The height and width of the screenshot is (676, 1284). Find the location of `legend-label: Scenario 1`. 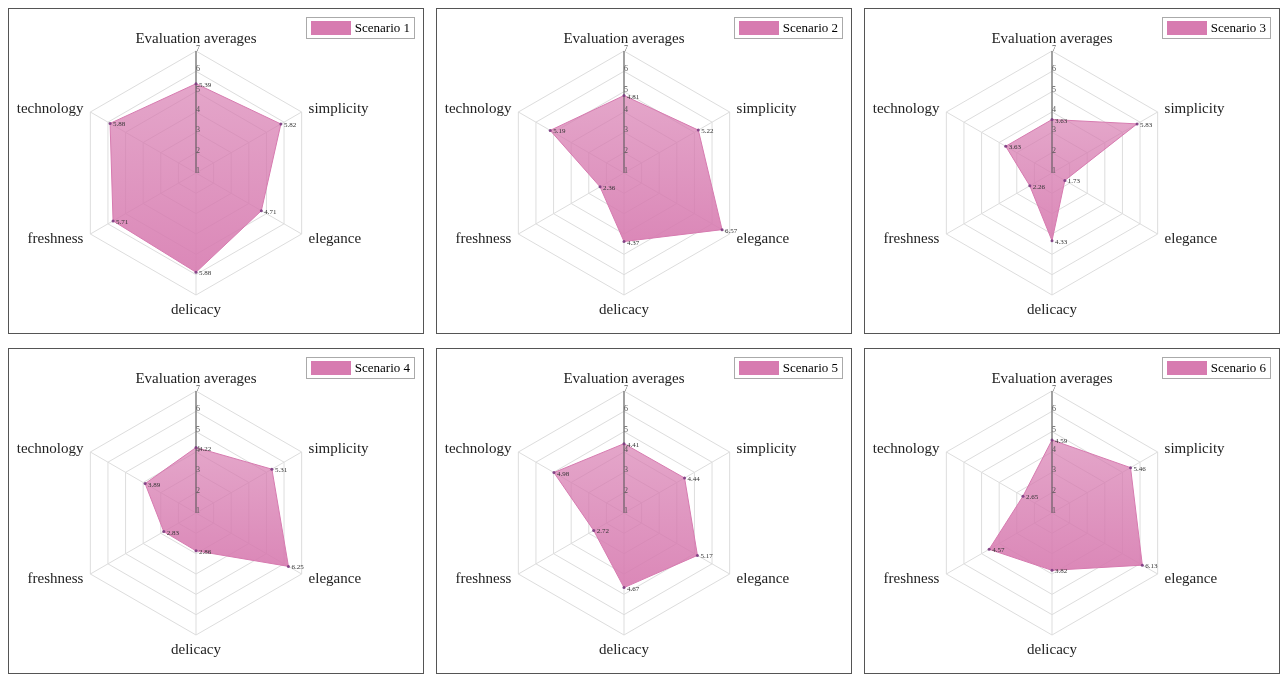

legend-label: Scenario 1 is located at coordinates (382, 28).